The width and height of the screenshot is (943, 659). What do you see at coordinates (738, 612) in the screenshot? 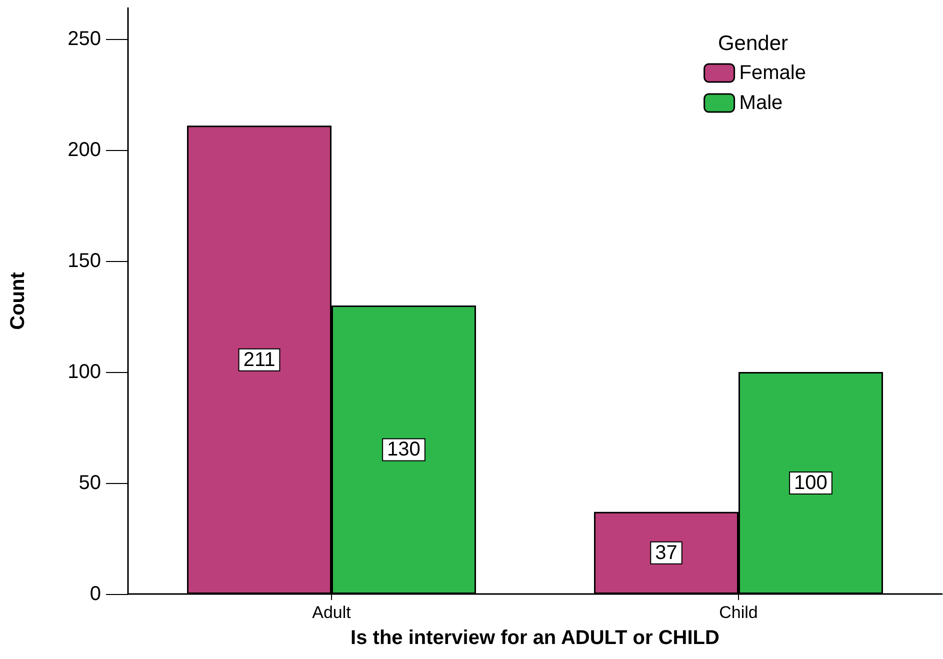
I see `x-tick-label: Child` at bounding box center [738, 612].